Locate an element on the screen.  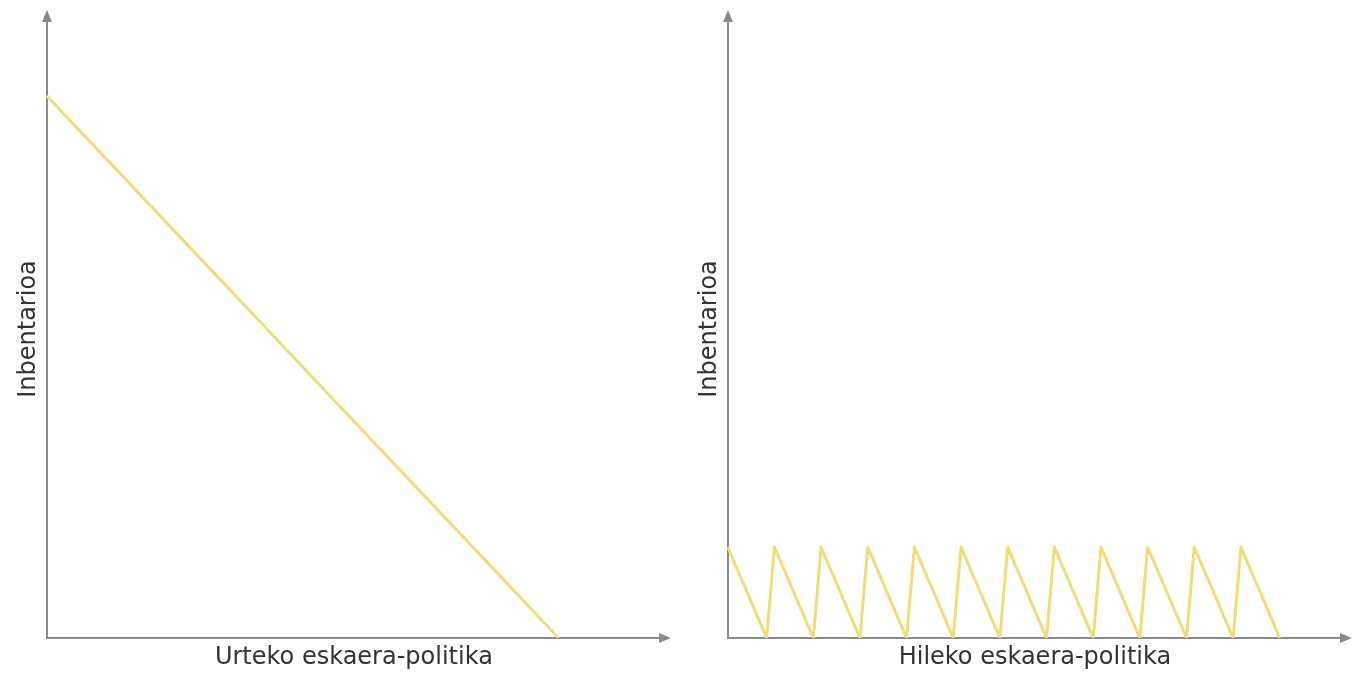
x-axis-title: Urteko eskaera-politika is located at coordinates (353, 655).